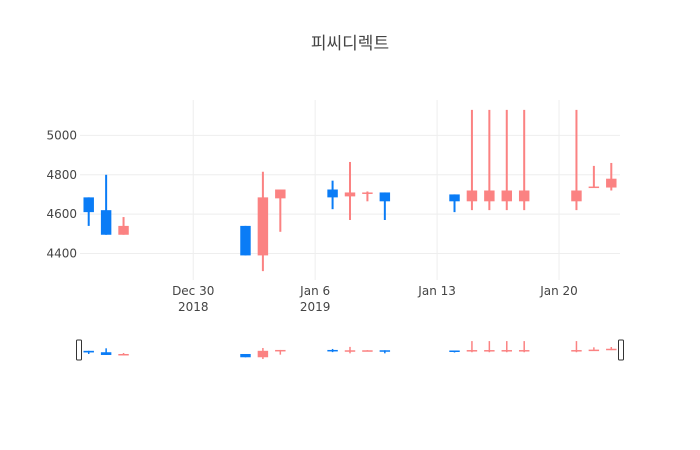  Describe the element at coordinates (61, 135) in the screenshot. I see `y-tick-label: 5000` at that location.